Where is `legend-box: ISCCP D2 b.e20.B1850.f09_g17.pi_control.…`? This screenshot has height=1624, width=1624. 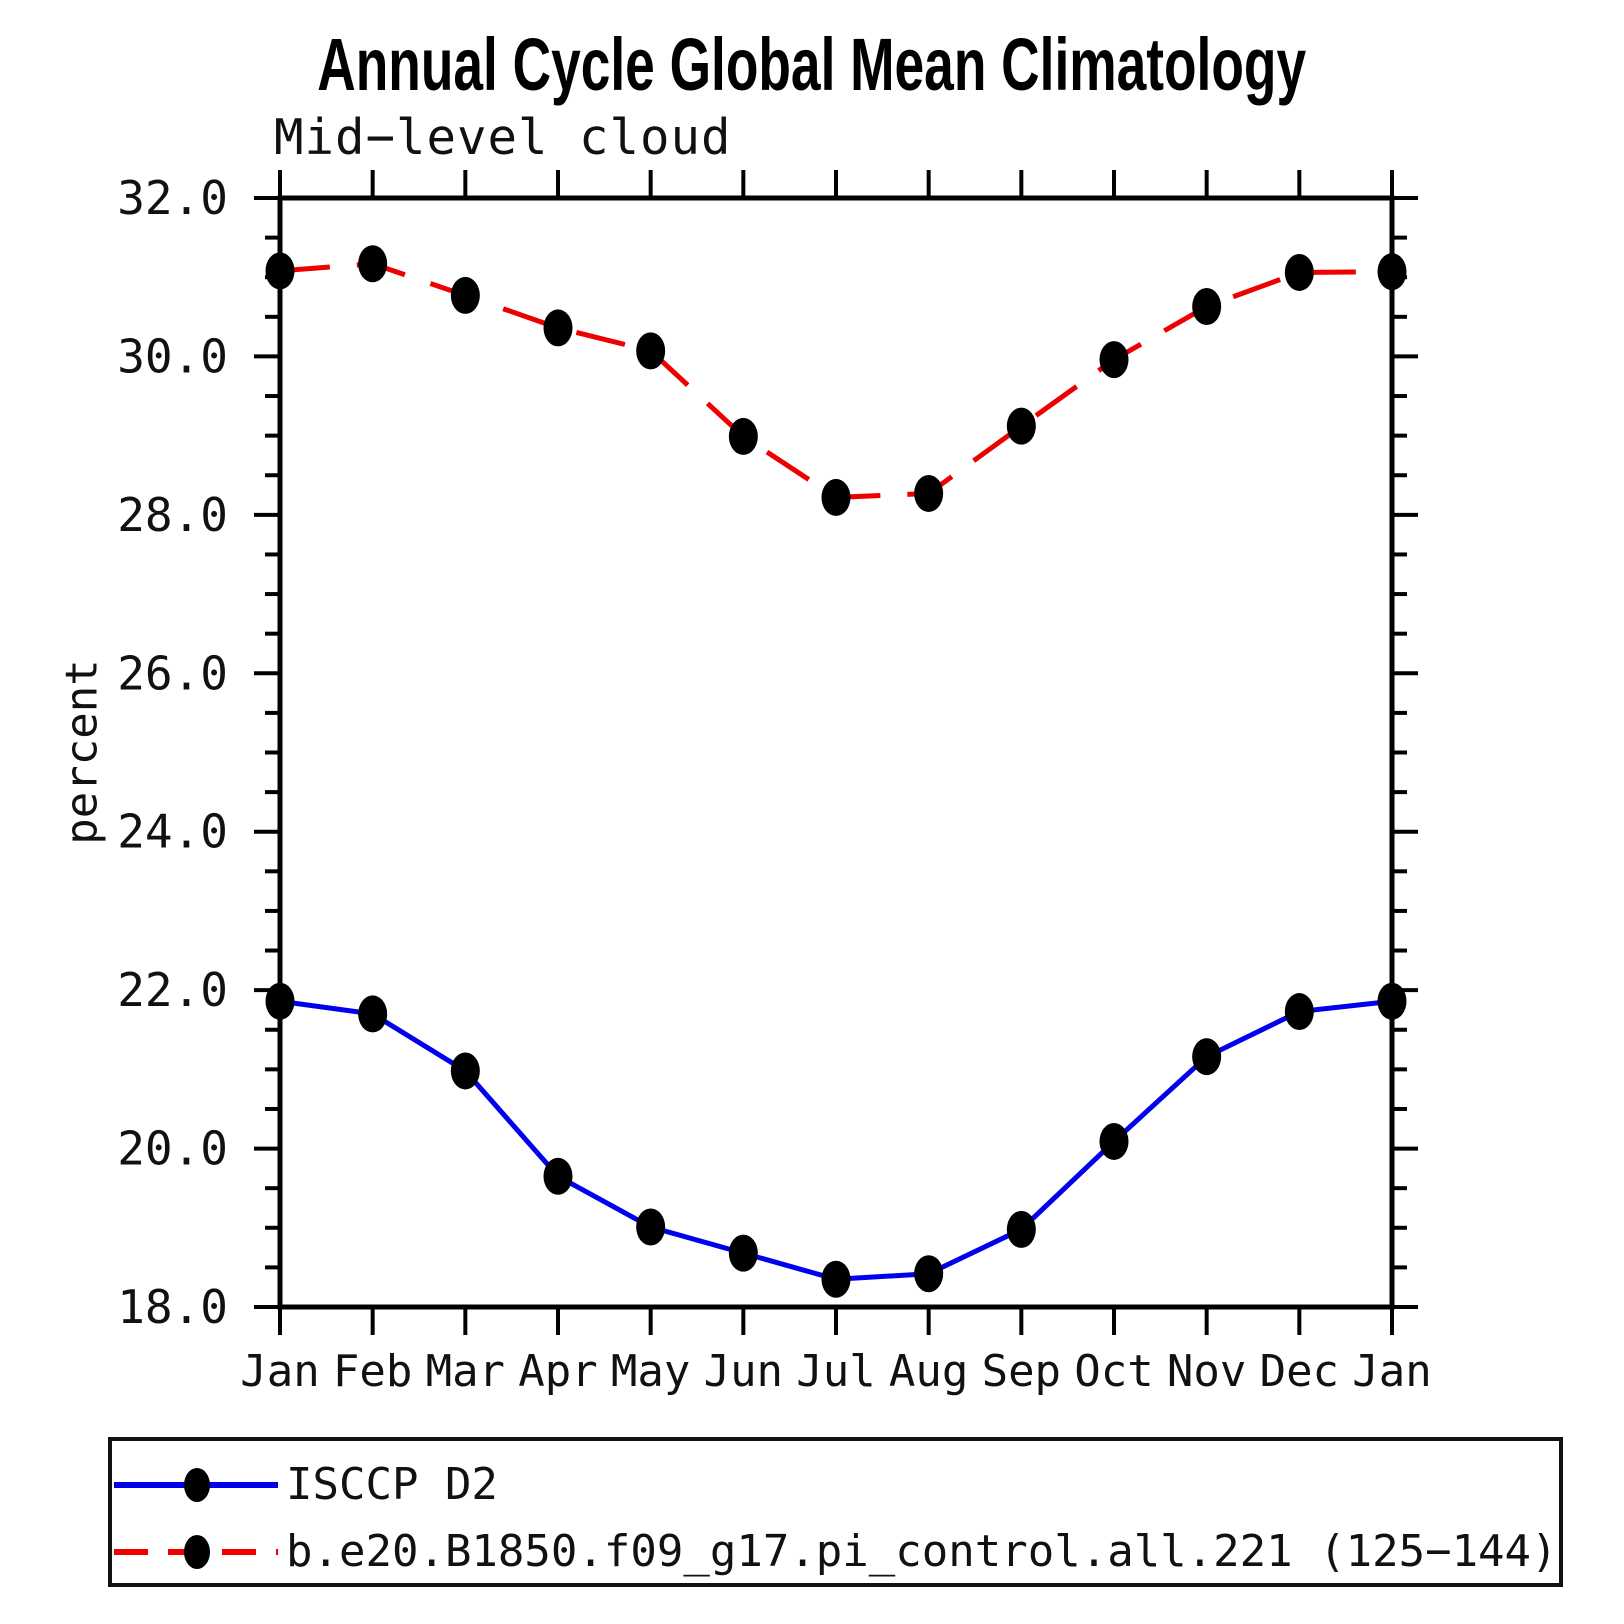
legend-box: ISCCP D2 b.e20.B1850.f09_g17.pi_control.… is located at coordinates (835, 1512).